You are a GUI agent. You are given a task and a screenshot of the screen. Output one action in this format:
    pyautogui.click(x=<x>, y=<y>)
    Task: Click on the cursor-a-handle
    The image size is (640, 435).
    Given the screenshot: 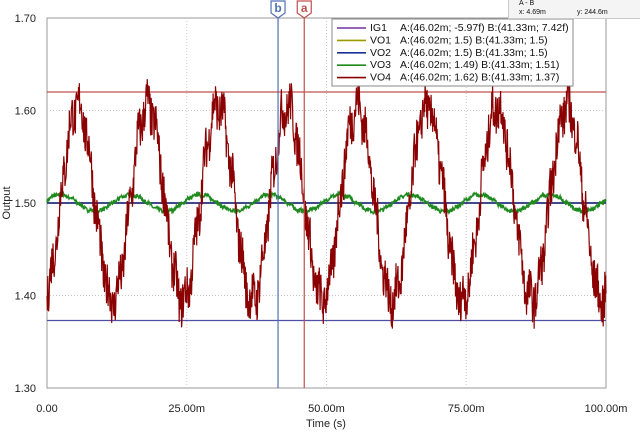 What is the action you would take?
    pyautogui.click(x=304, y=9)
    